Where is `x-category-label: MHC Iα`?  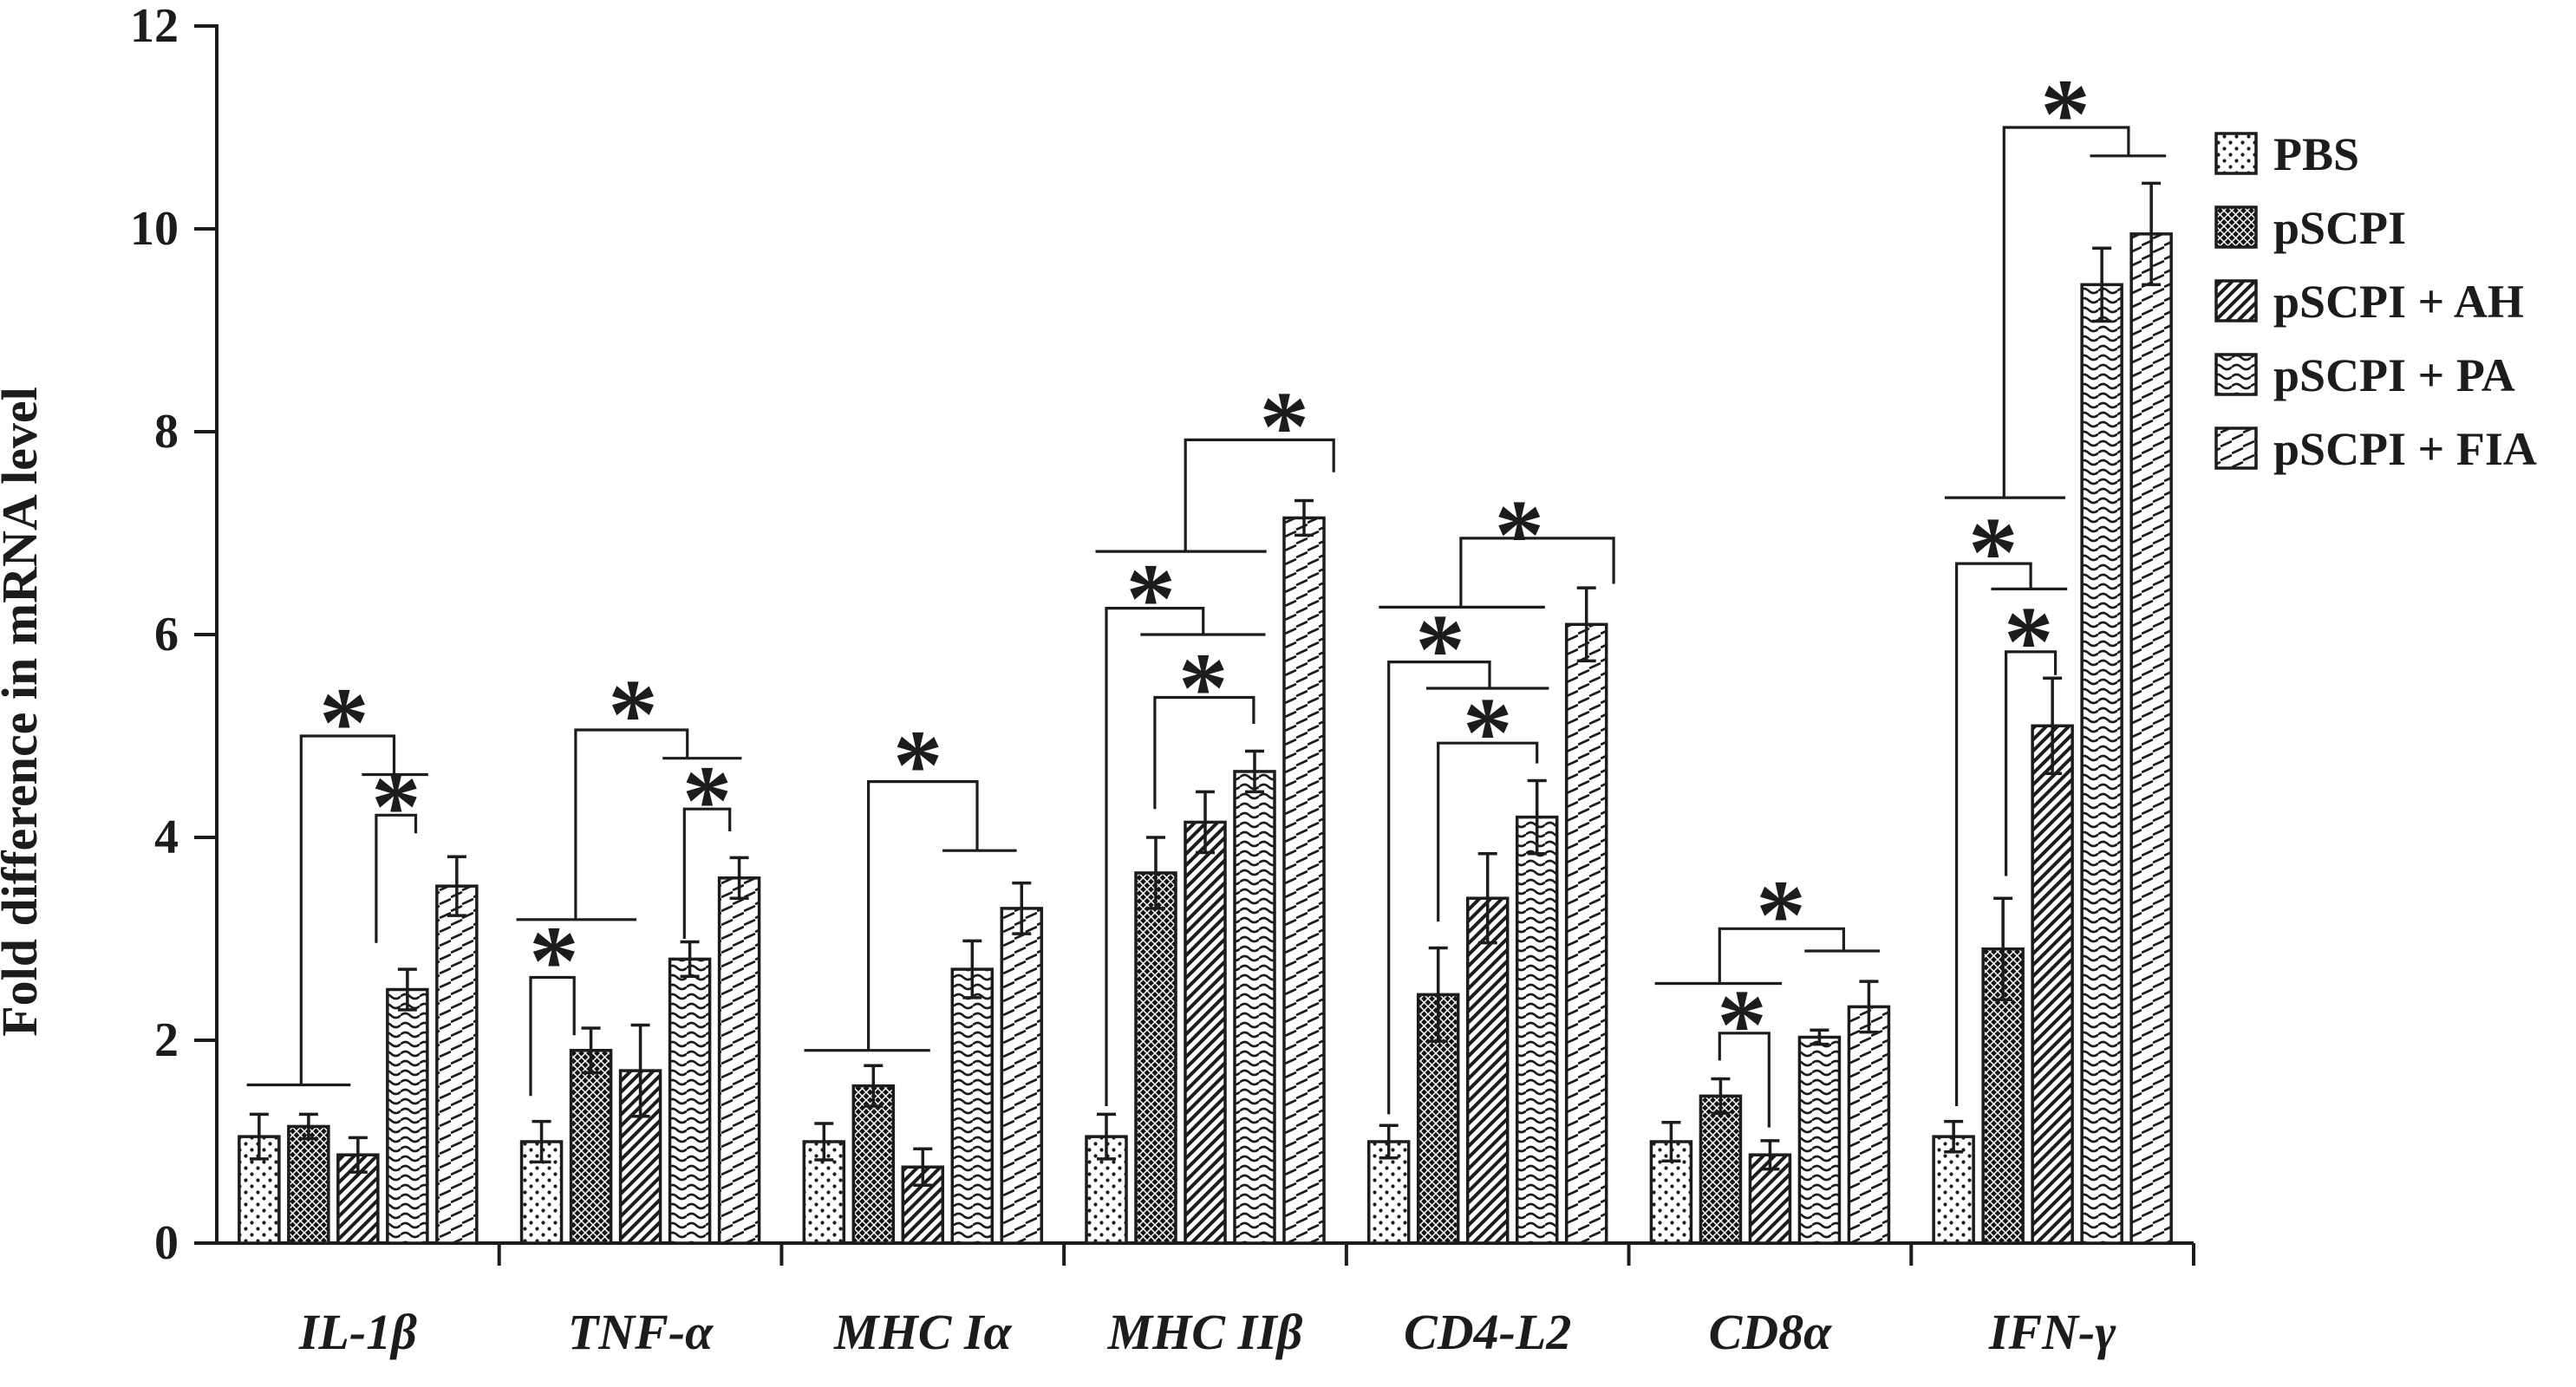
x-category-label: MHC Iα is located at coordinates (922, 1332).